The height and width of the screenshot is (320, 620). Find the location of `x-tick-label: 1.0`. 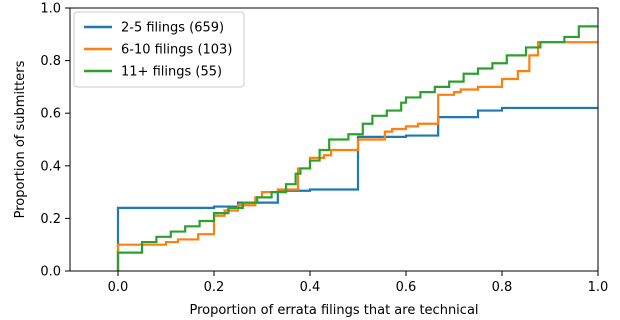

x-tick-label: 1.0 is located at coordinates (598, 287).